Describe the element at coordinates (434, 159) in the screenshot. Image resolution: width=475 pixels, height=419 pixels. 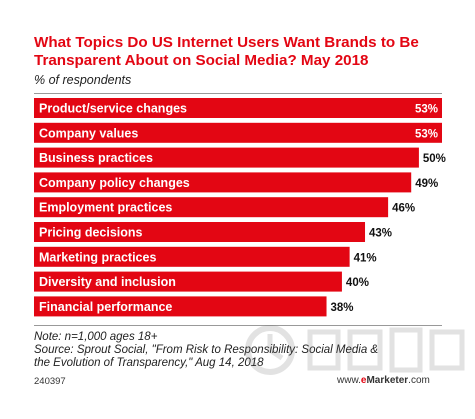
I see `value-label: 50%` at that location.